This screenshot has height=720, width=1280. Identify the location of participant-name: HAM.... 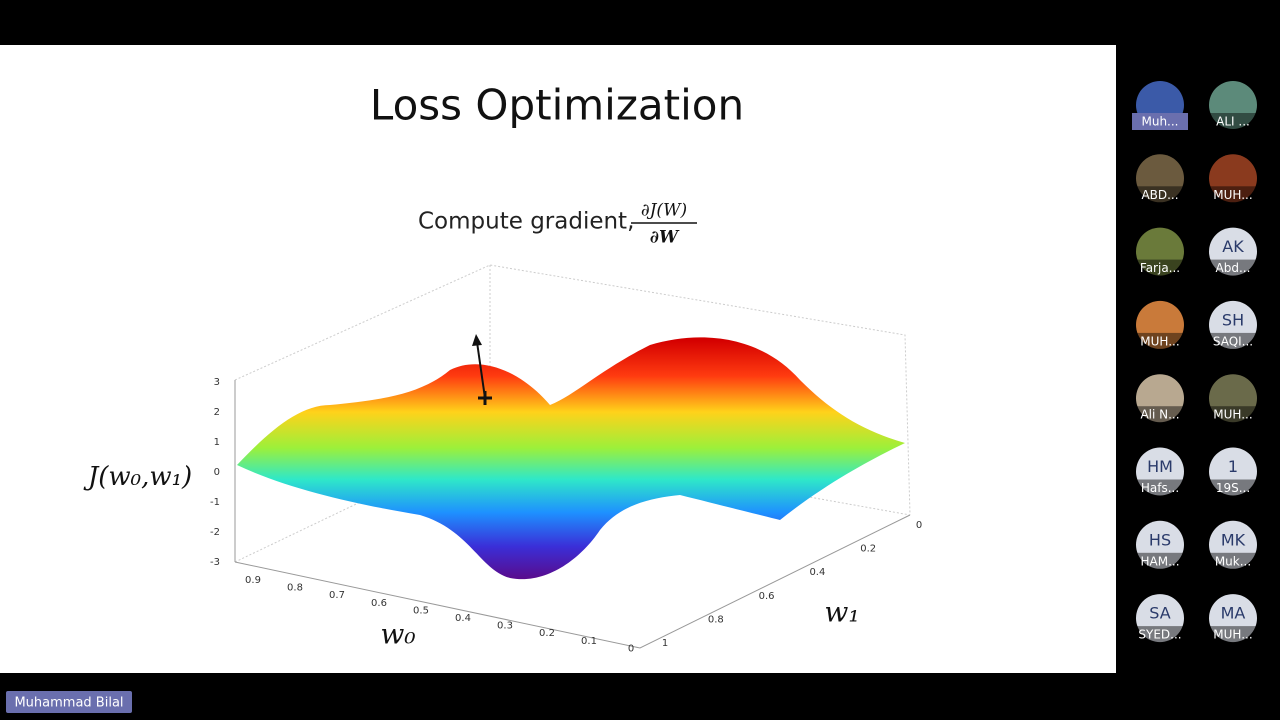
(1159, 561).